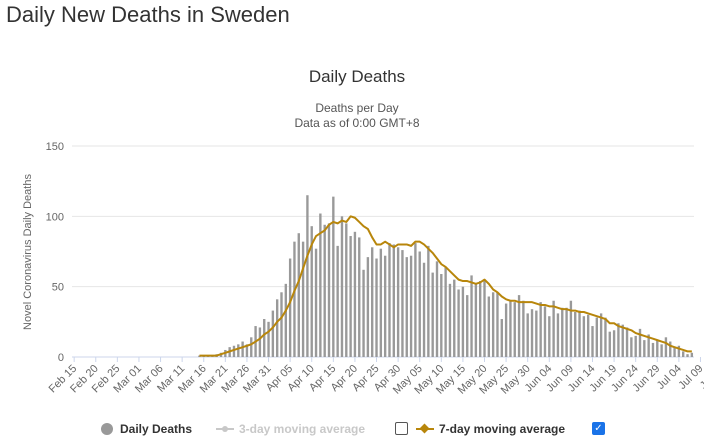 The width and height of the screenshot is (704, 446). What do you see at coordinates (401, 428) in the screenshot?
I see `3day-toggle-checkbox` at bounding box center [401, 428].